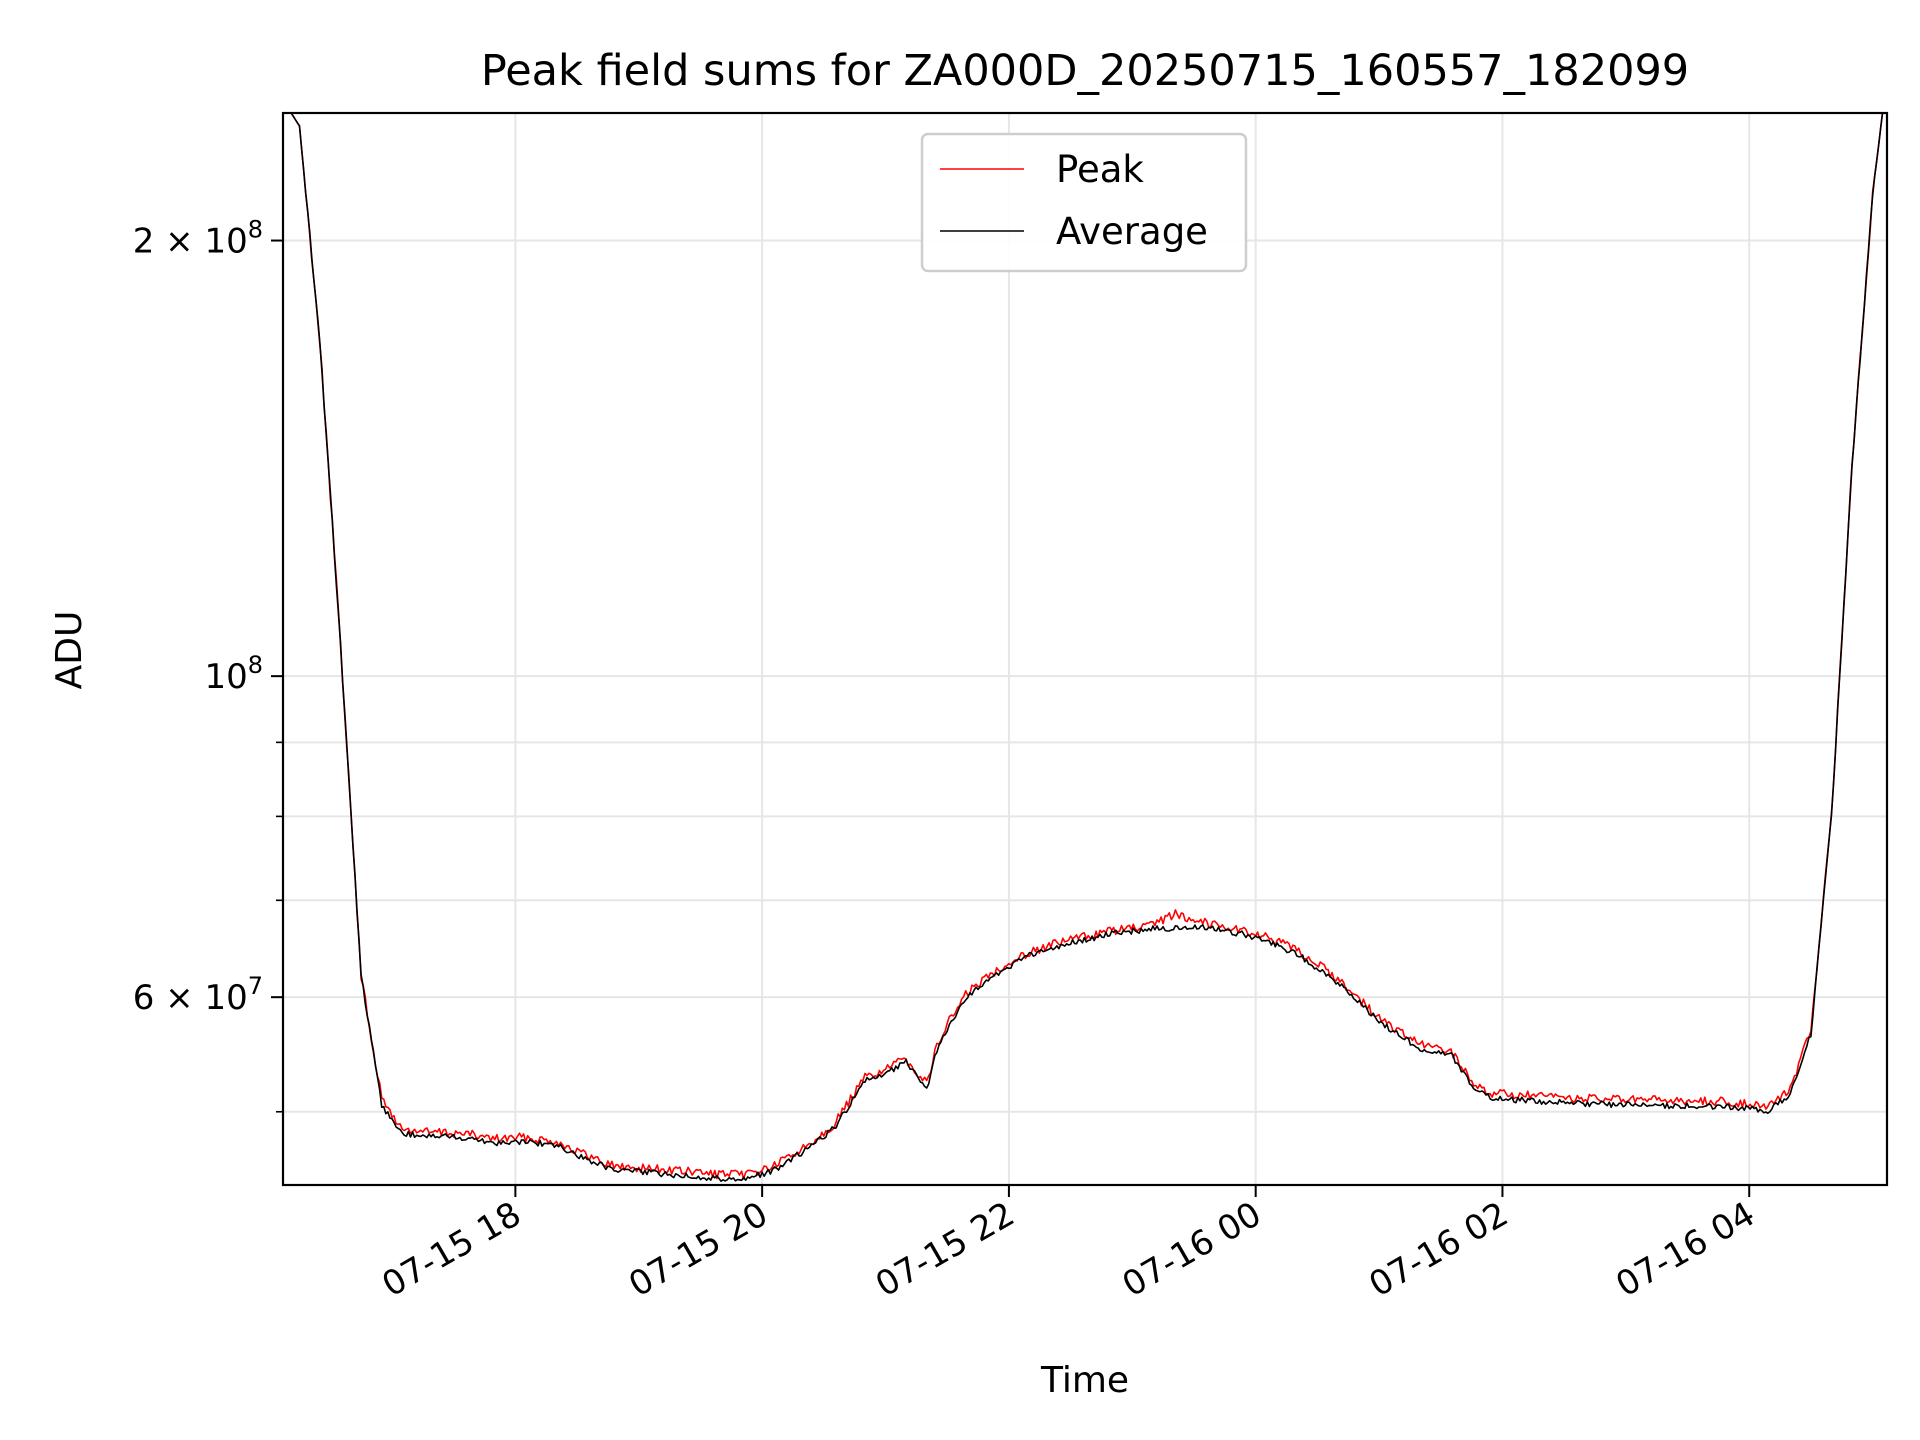 The image size is (1920, 1440). What do you see at coordinates (1084, 1380) in the screenshot?
I see `x-axis-label: Time` at bounding box center [1084, 1380].